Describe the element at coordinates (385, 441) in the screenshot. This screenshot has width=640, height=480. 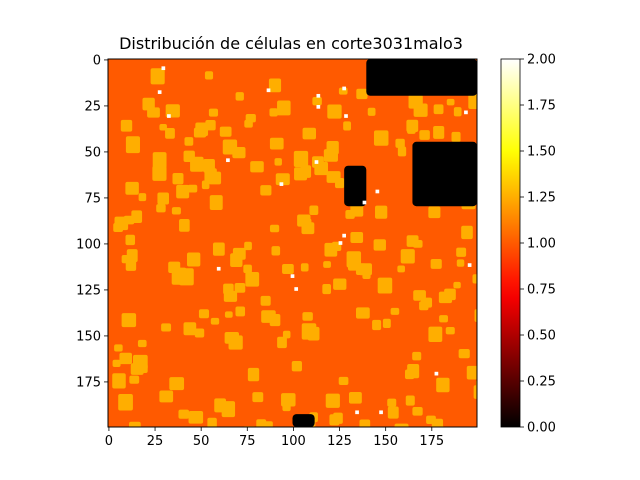
I see `x-tick-label: 150` at that location.